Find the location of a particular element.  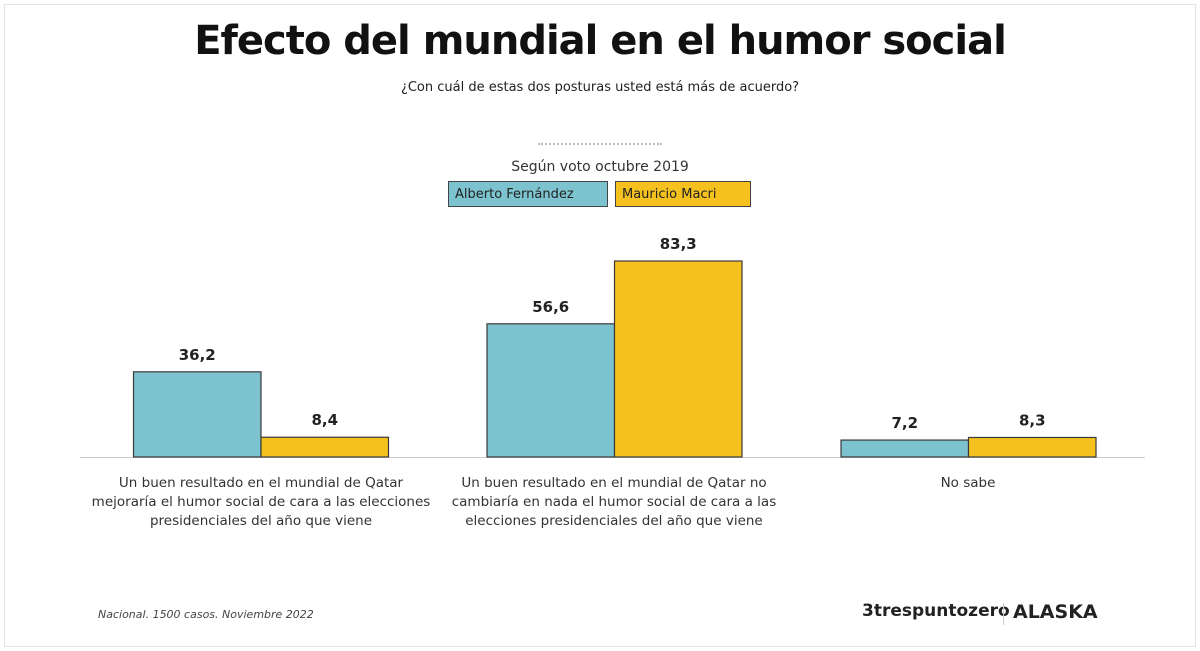

data-label: 8,4 is located at coordinates (324, 420).